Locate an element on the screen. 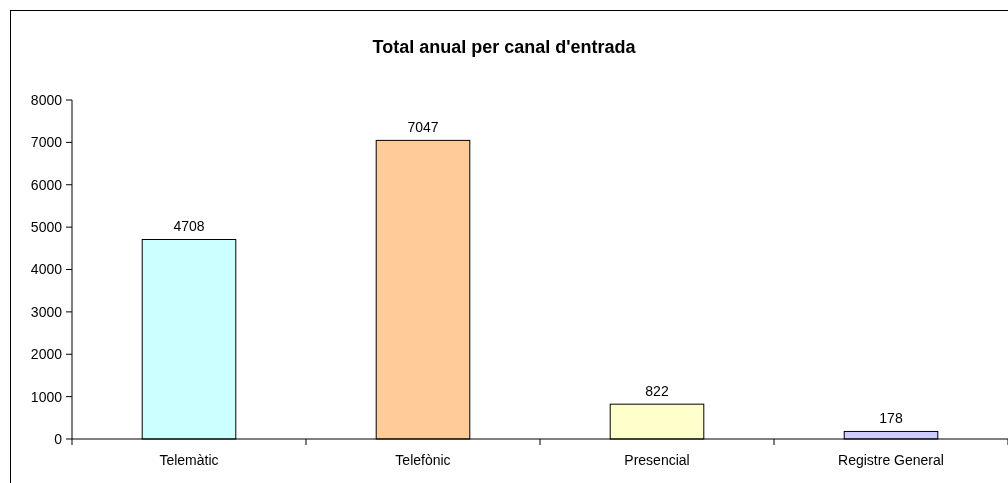 This screenshot has height=483, width=1008. y-tick-label: 6000 is located at coordinates (46, 184).